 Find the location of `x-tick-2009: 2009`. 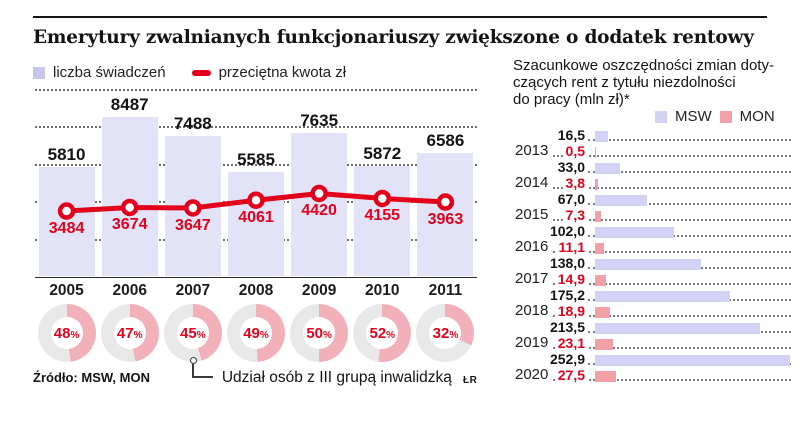

x-tick-2009: 2009 is located at coordinates (319, 290).